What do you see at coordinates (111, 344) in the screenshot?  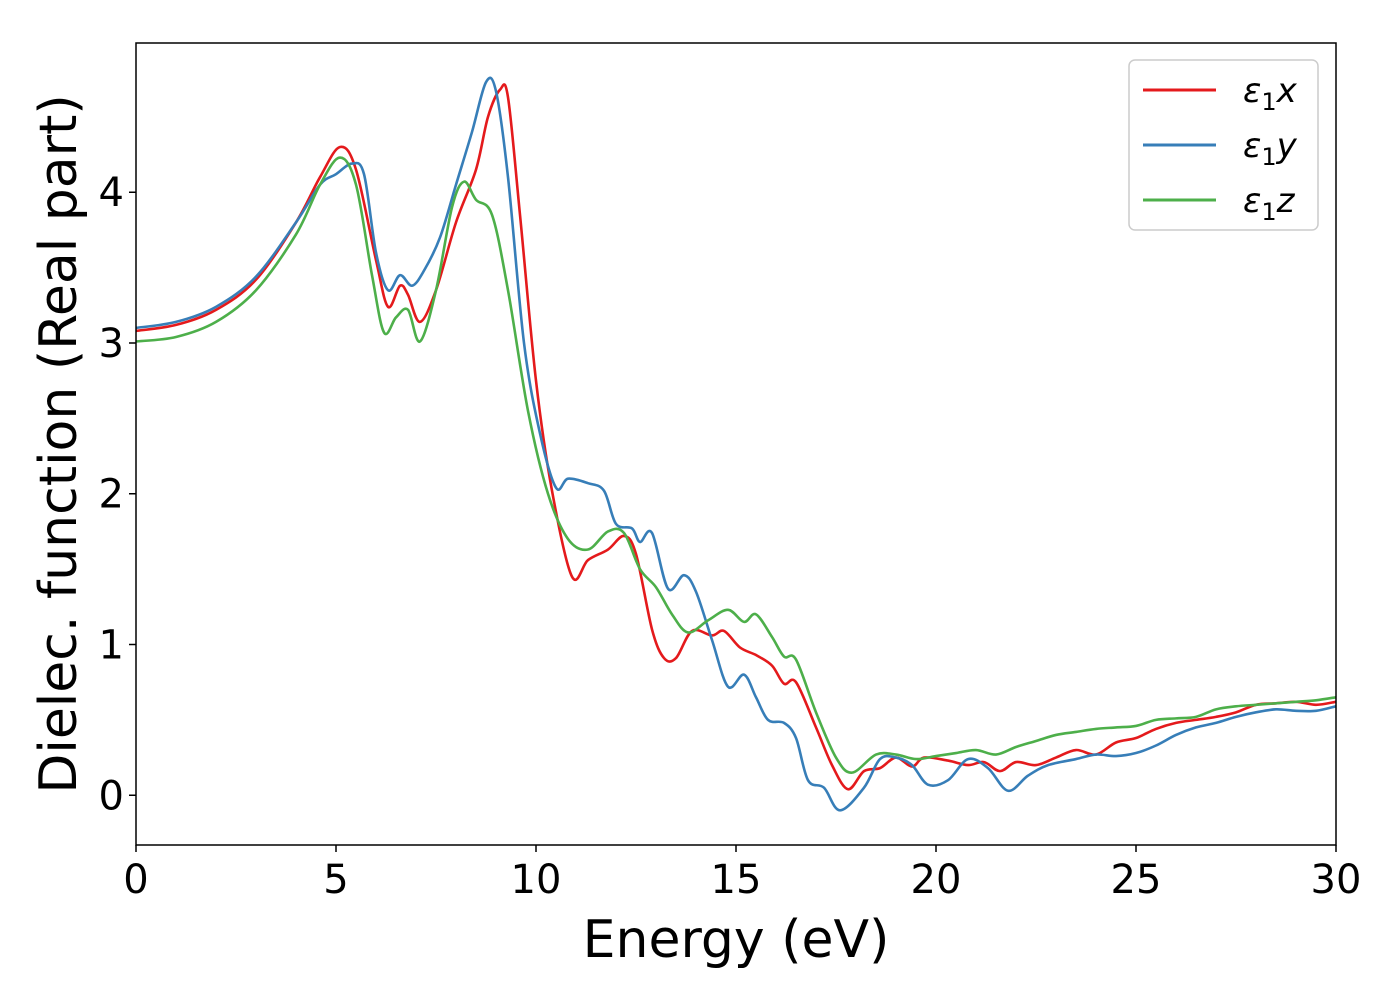 I see `y-tick-label: 3` at bounding box center [111, 344].